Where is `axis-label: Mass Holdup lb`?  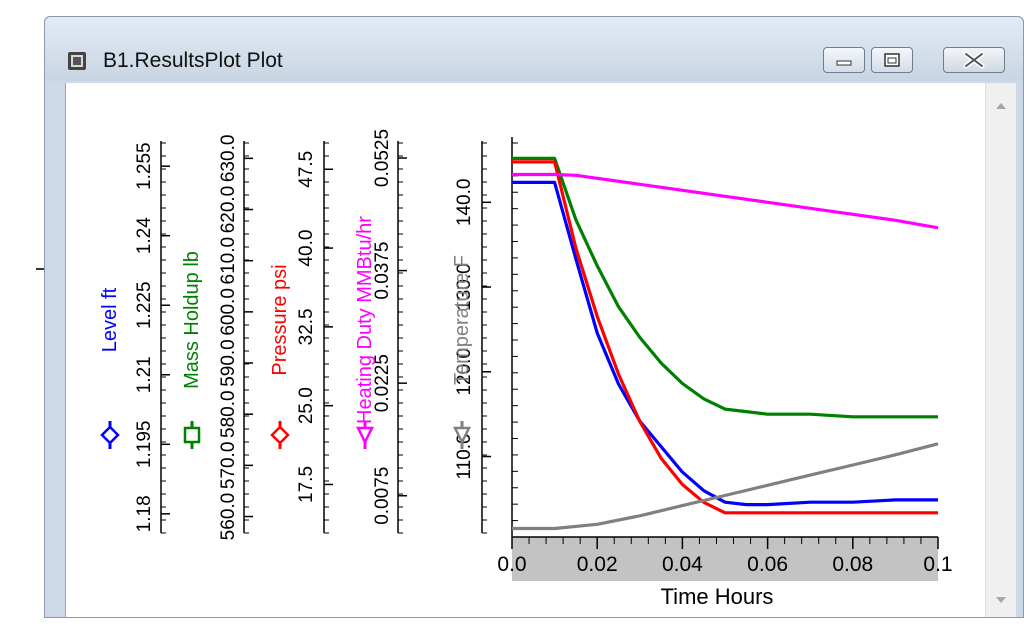 axis-label: Mass Holdup lb is located at coordinates (192, 320).